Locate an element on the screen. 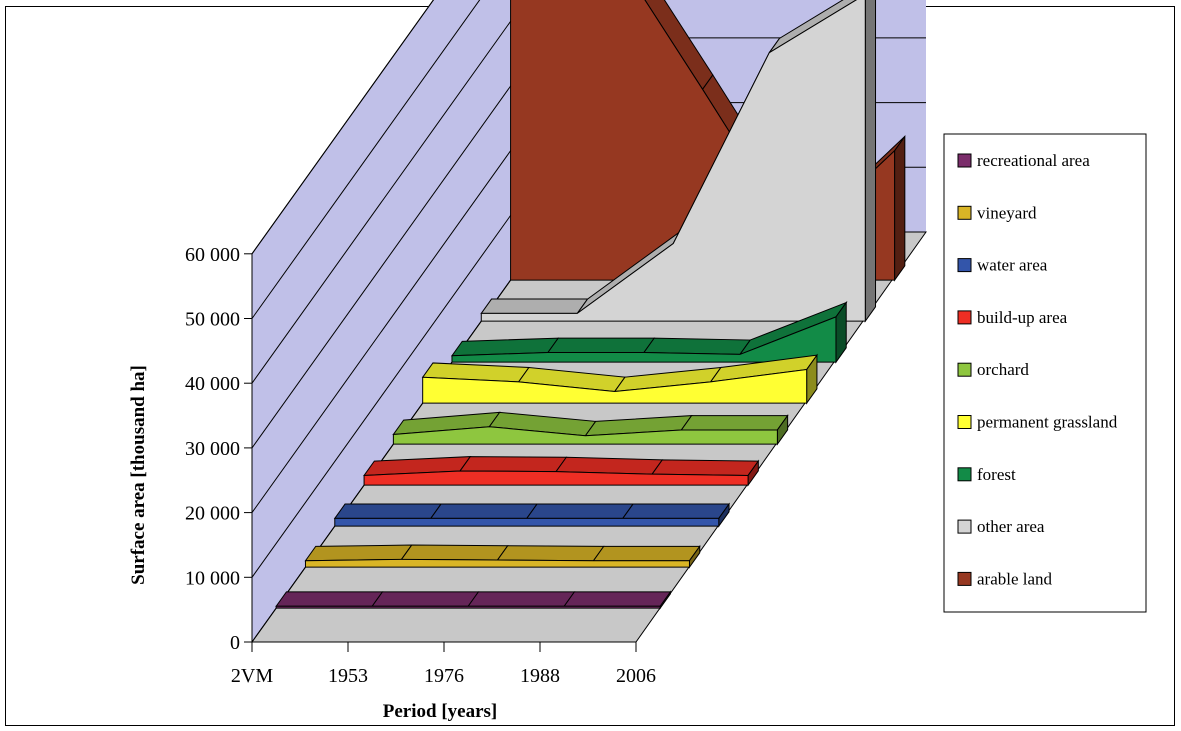  legend-item-arable-land: arable land is located at coordinates (1005, 578).